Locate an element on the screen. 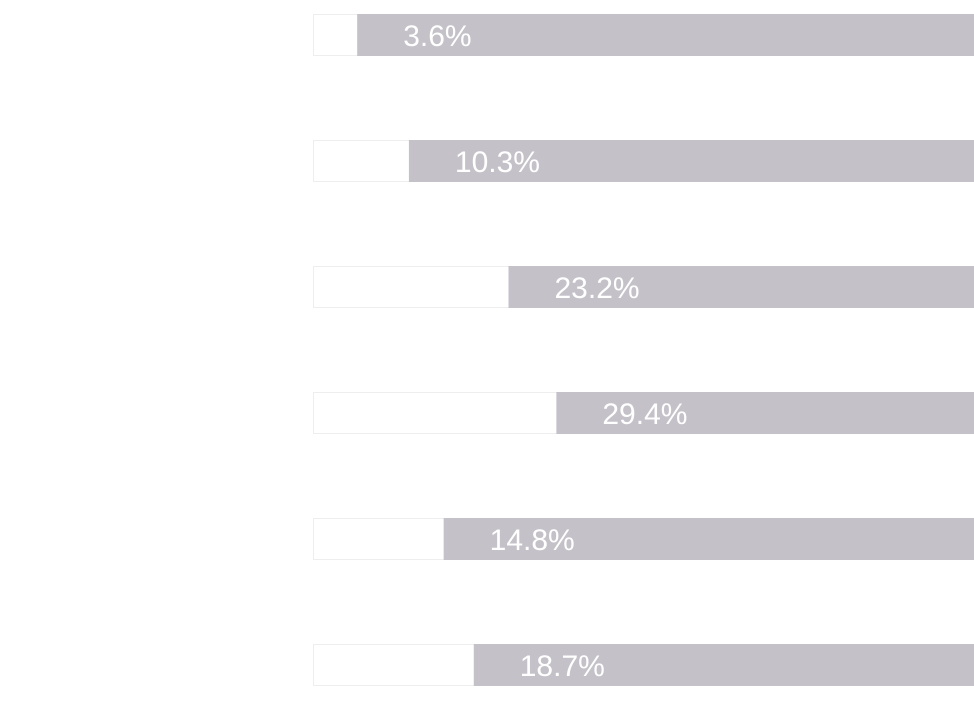 This screenshot has height=701, width=974. data-label: 14.8% is located at coordinates (532, 540).